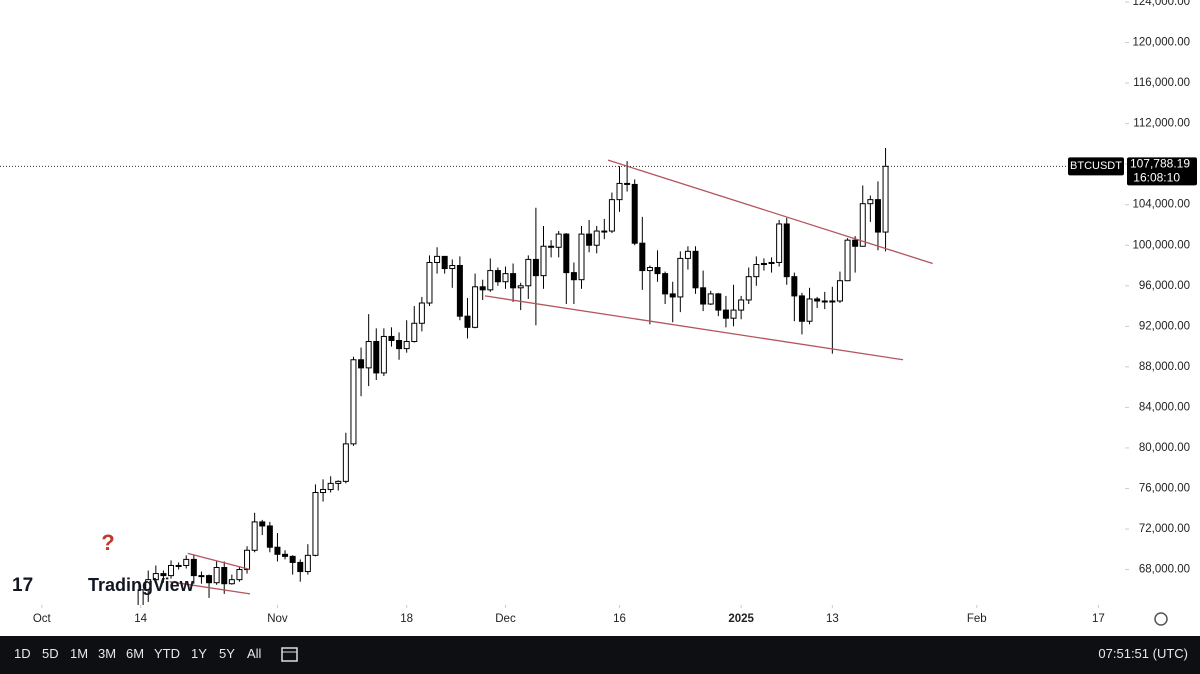 Image resolution: width=1200 pixels, height=674 pixels. Describe the element at coordinates (1164, 286) in the screenshot. I see `y-tick-label: 96,000.00` at that location.